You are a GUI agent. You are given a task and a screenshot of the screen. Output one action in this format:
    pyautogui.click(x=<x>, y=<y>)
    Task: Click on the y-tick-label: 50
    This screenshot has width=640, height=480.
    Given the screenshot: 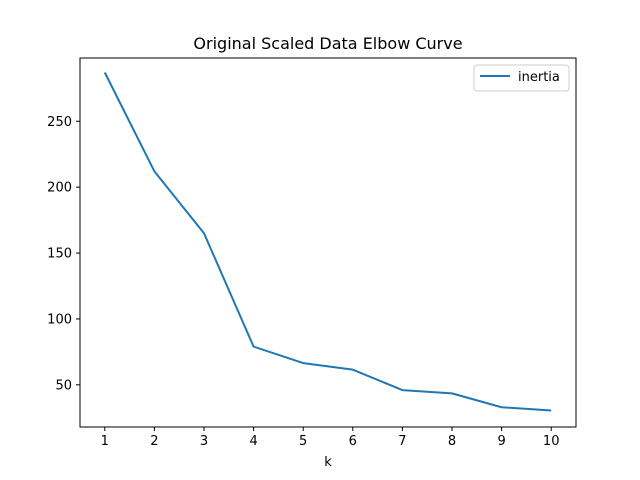 What is the action you would take?
    pyautogui.click(x=63, y=385)
    